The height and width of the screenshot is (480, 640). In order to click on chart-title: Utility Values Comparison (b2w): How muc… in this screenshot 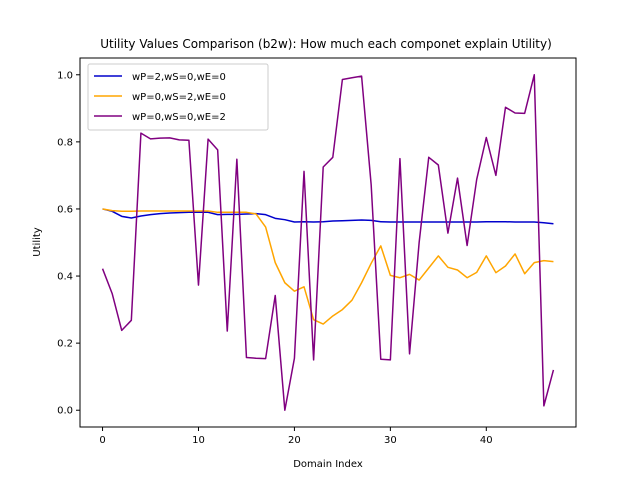, I will do `click(326, 44)`.